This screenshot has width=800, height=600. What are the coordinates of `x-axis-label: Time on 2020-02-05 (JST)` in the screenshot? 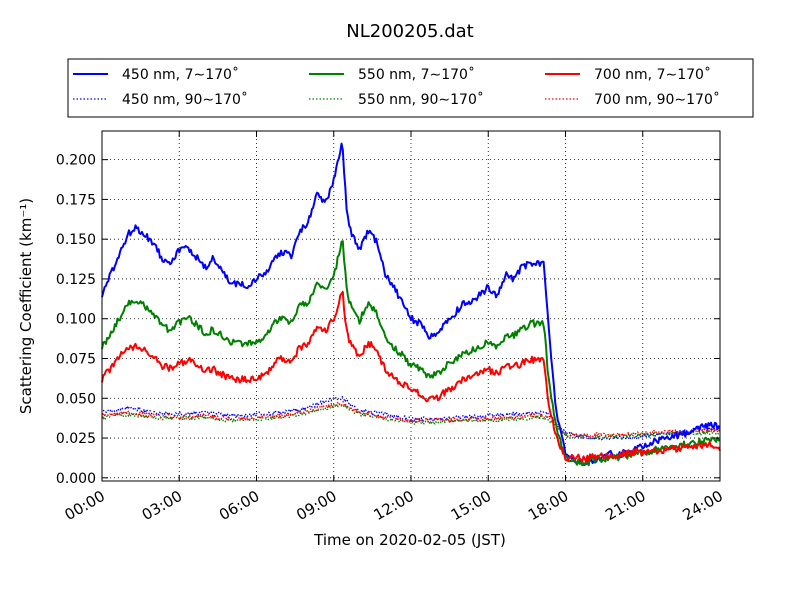 It's located at (409, 540).